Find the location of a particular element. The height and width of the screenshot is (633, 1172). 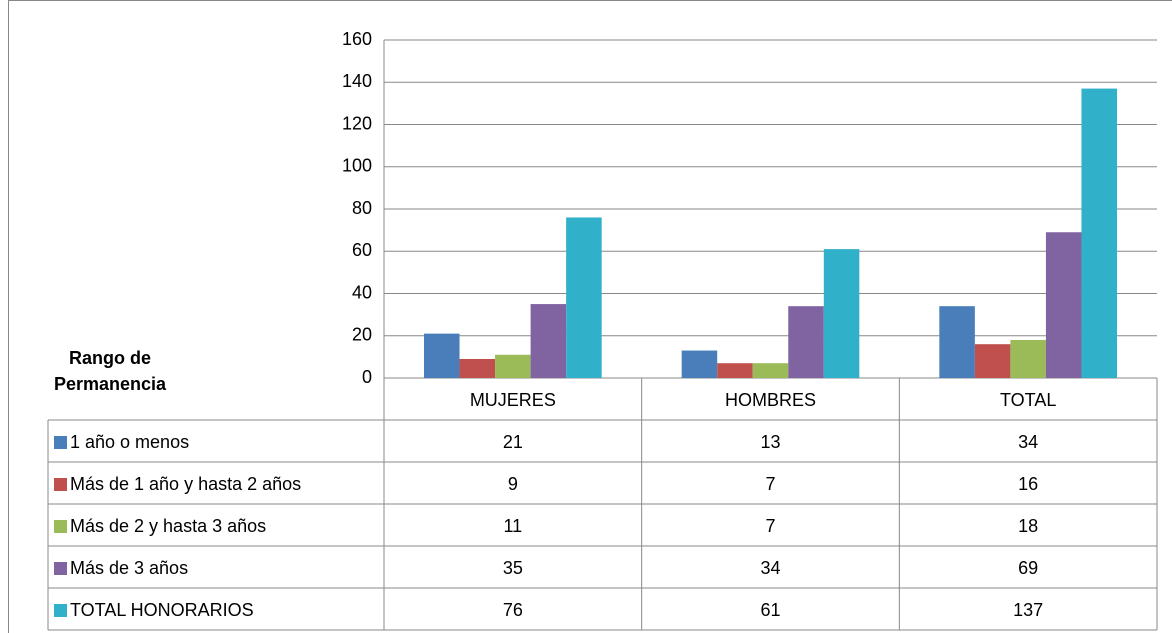

table-value: 76 is located at coordinates (513, 610).